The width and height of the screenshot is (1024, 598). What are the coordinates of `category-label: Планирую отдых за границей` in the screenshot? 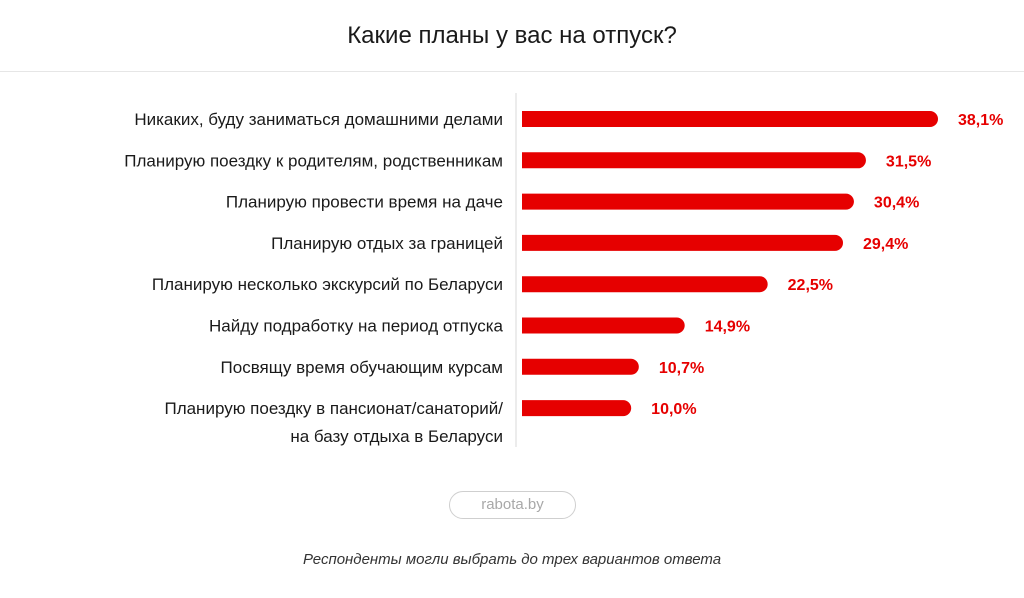 It's located at (387, 243).